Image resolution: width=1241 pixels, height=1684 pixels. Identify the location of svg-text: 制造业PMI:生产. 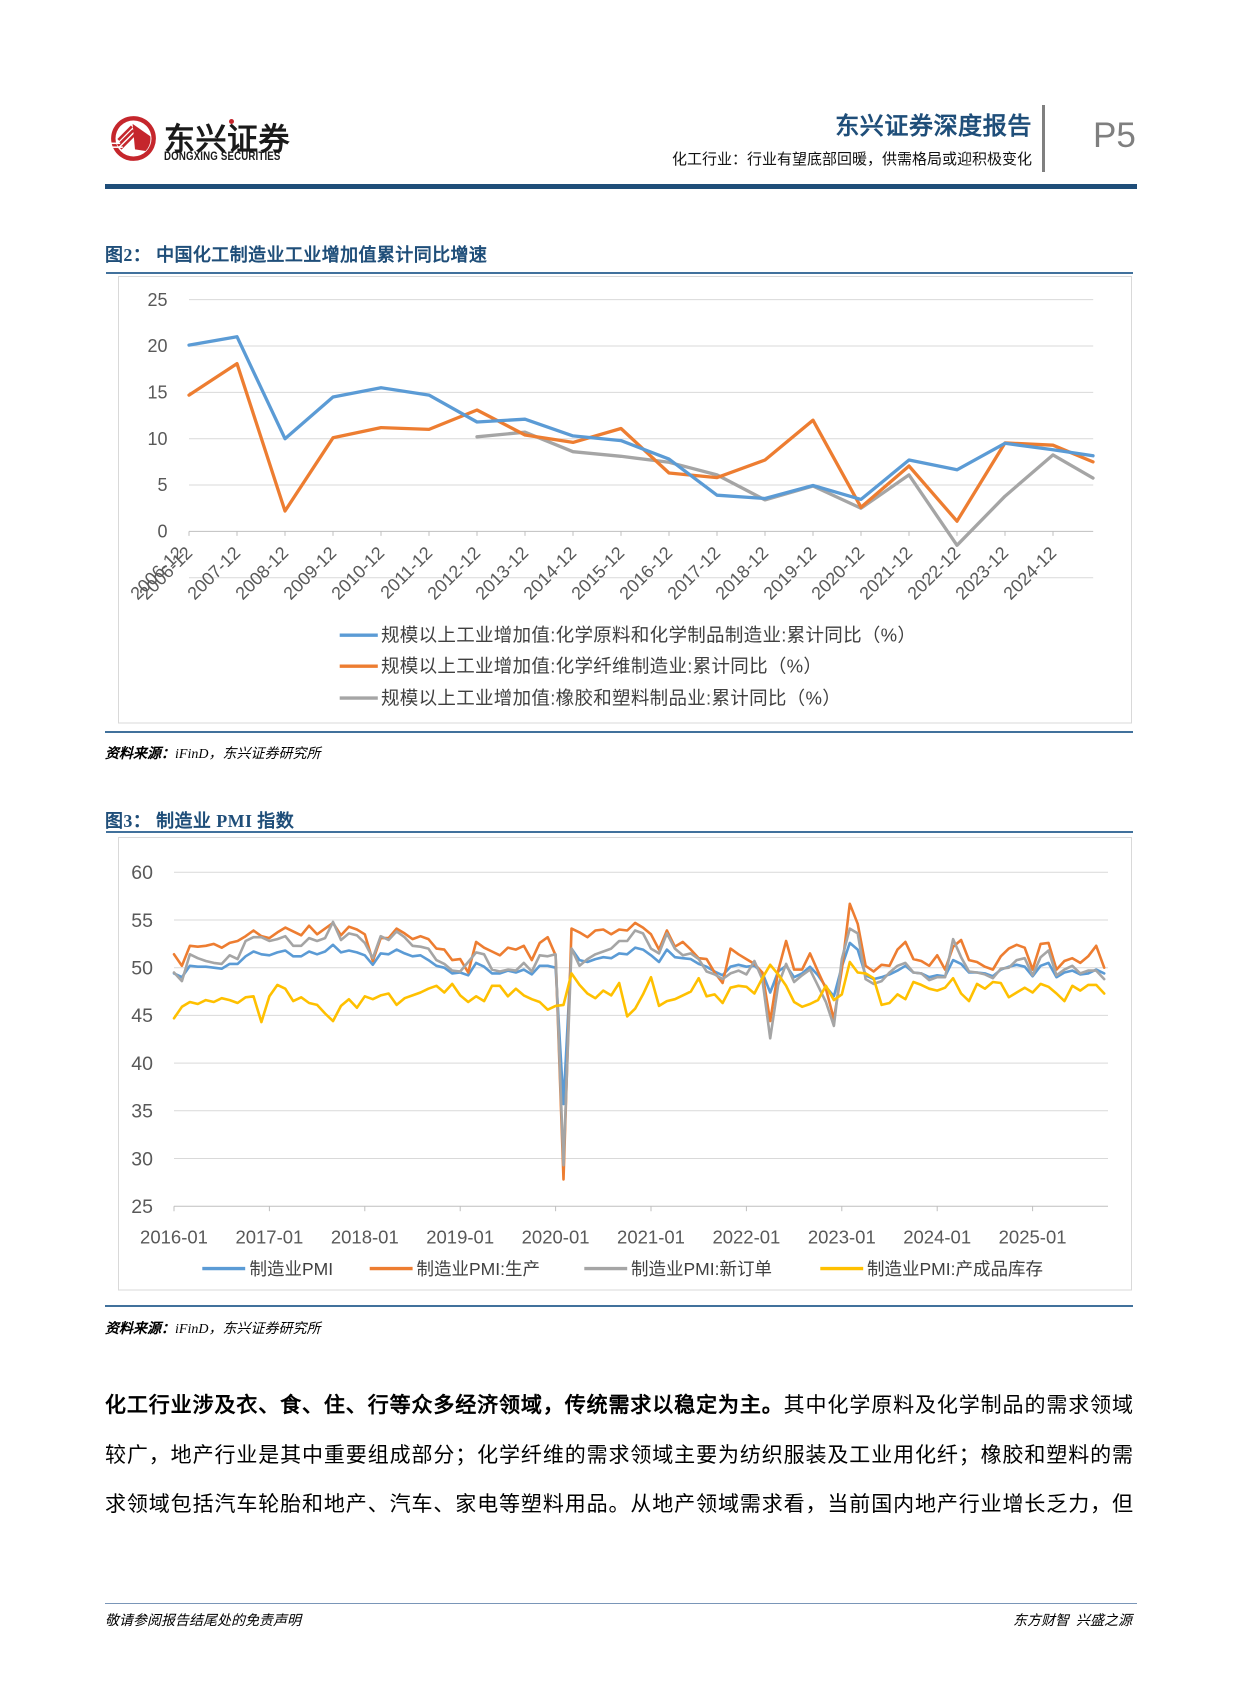
(478, 1269).